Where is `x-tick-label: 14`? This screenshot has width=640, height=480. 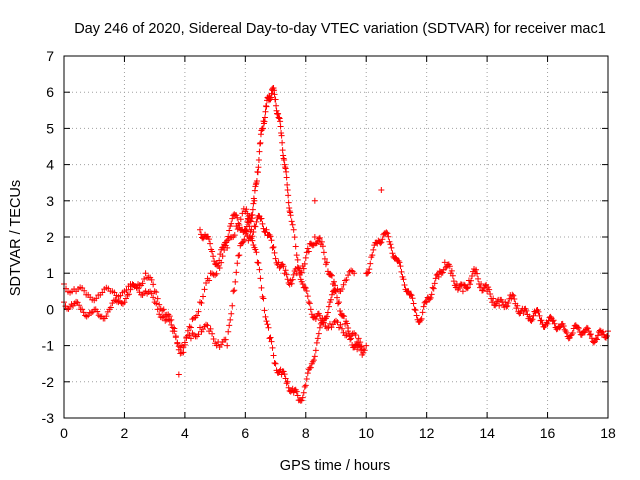 x-tick-label: 14 is located at coordinates (487, 433).